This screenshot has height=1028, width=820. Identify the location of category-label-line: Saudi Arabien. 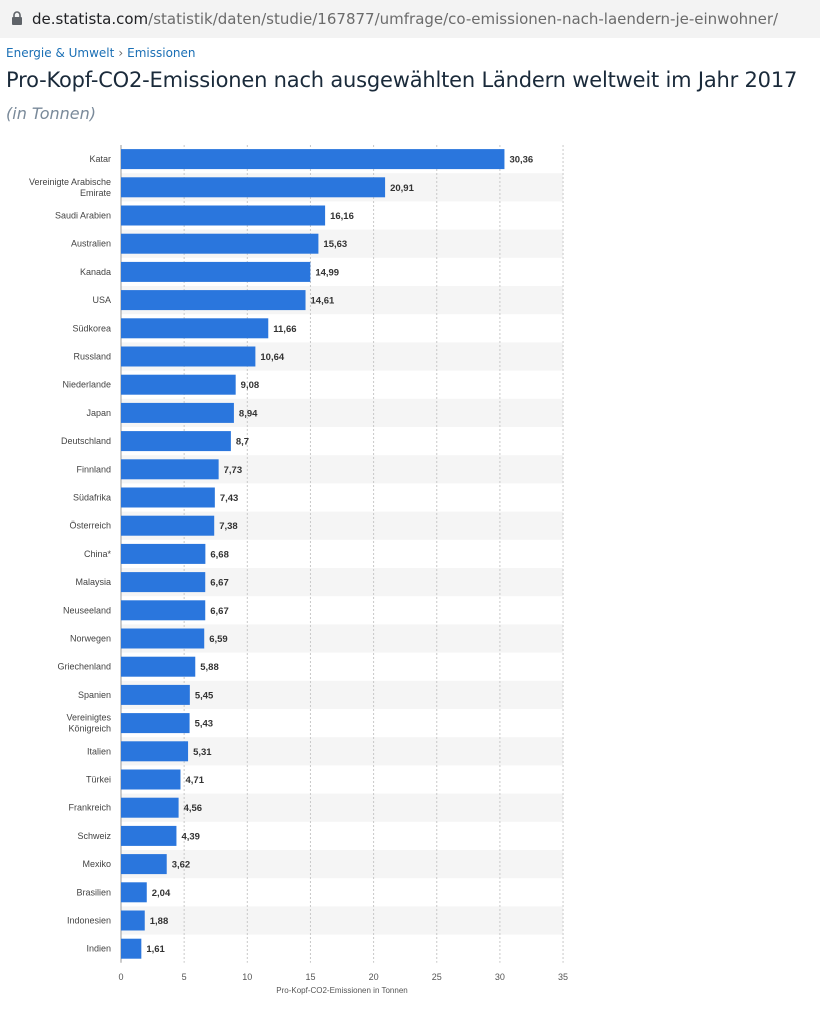
(83, 216).